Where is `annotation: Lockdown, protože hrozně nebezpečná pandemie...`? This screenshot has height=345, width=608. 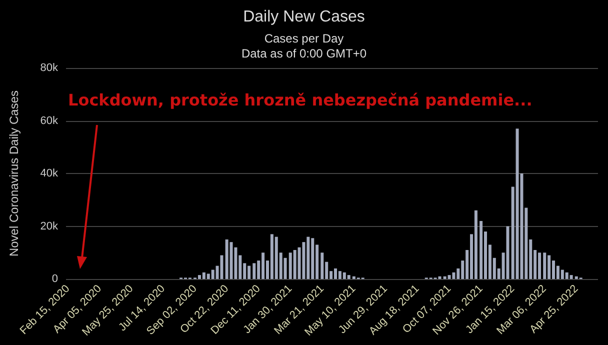 annotation: Lockdown, protože hrozně nebezpečná pandemie... is located at coordinates (300, 100).